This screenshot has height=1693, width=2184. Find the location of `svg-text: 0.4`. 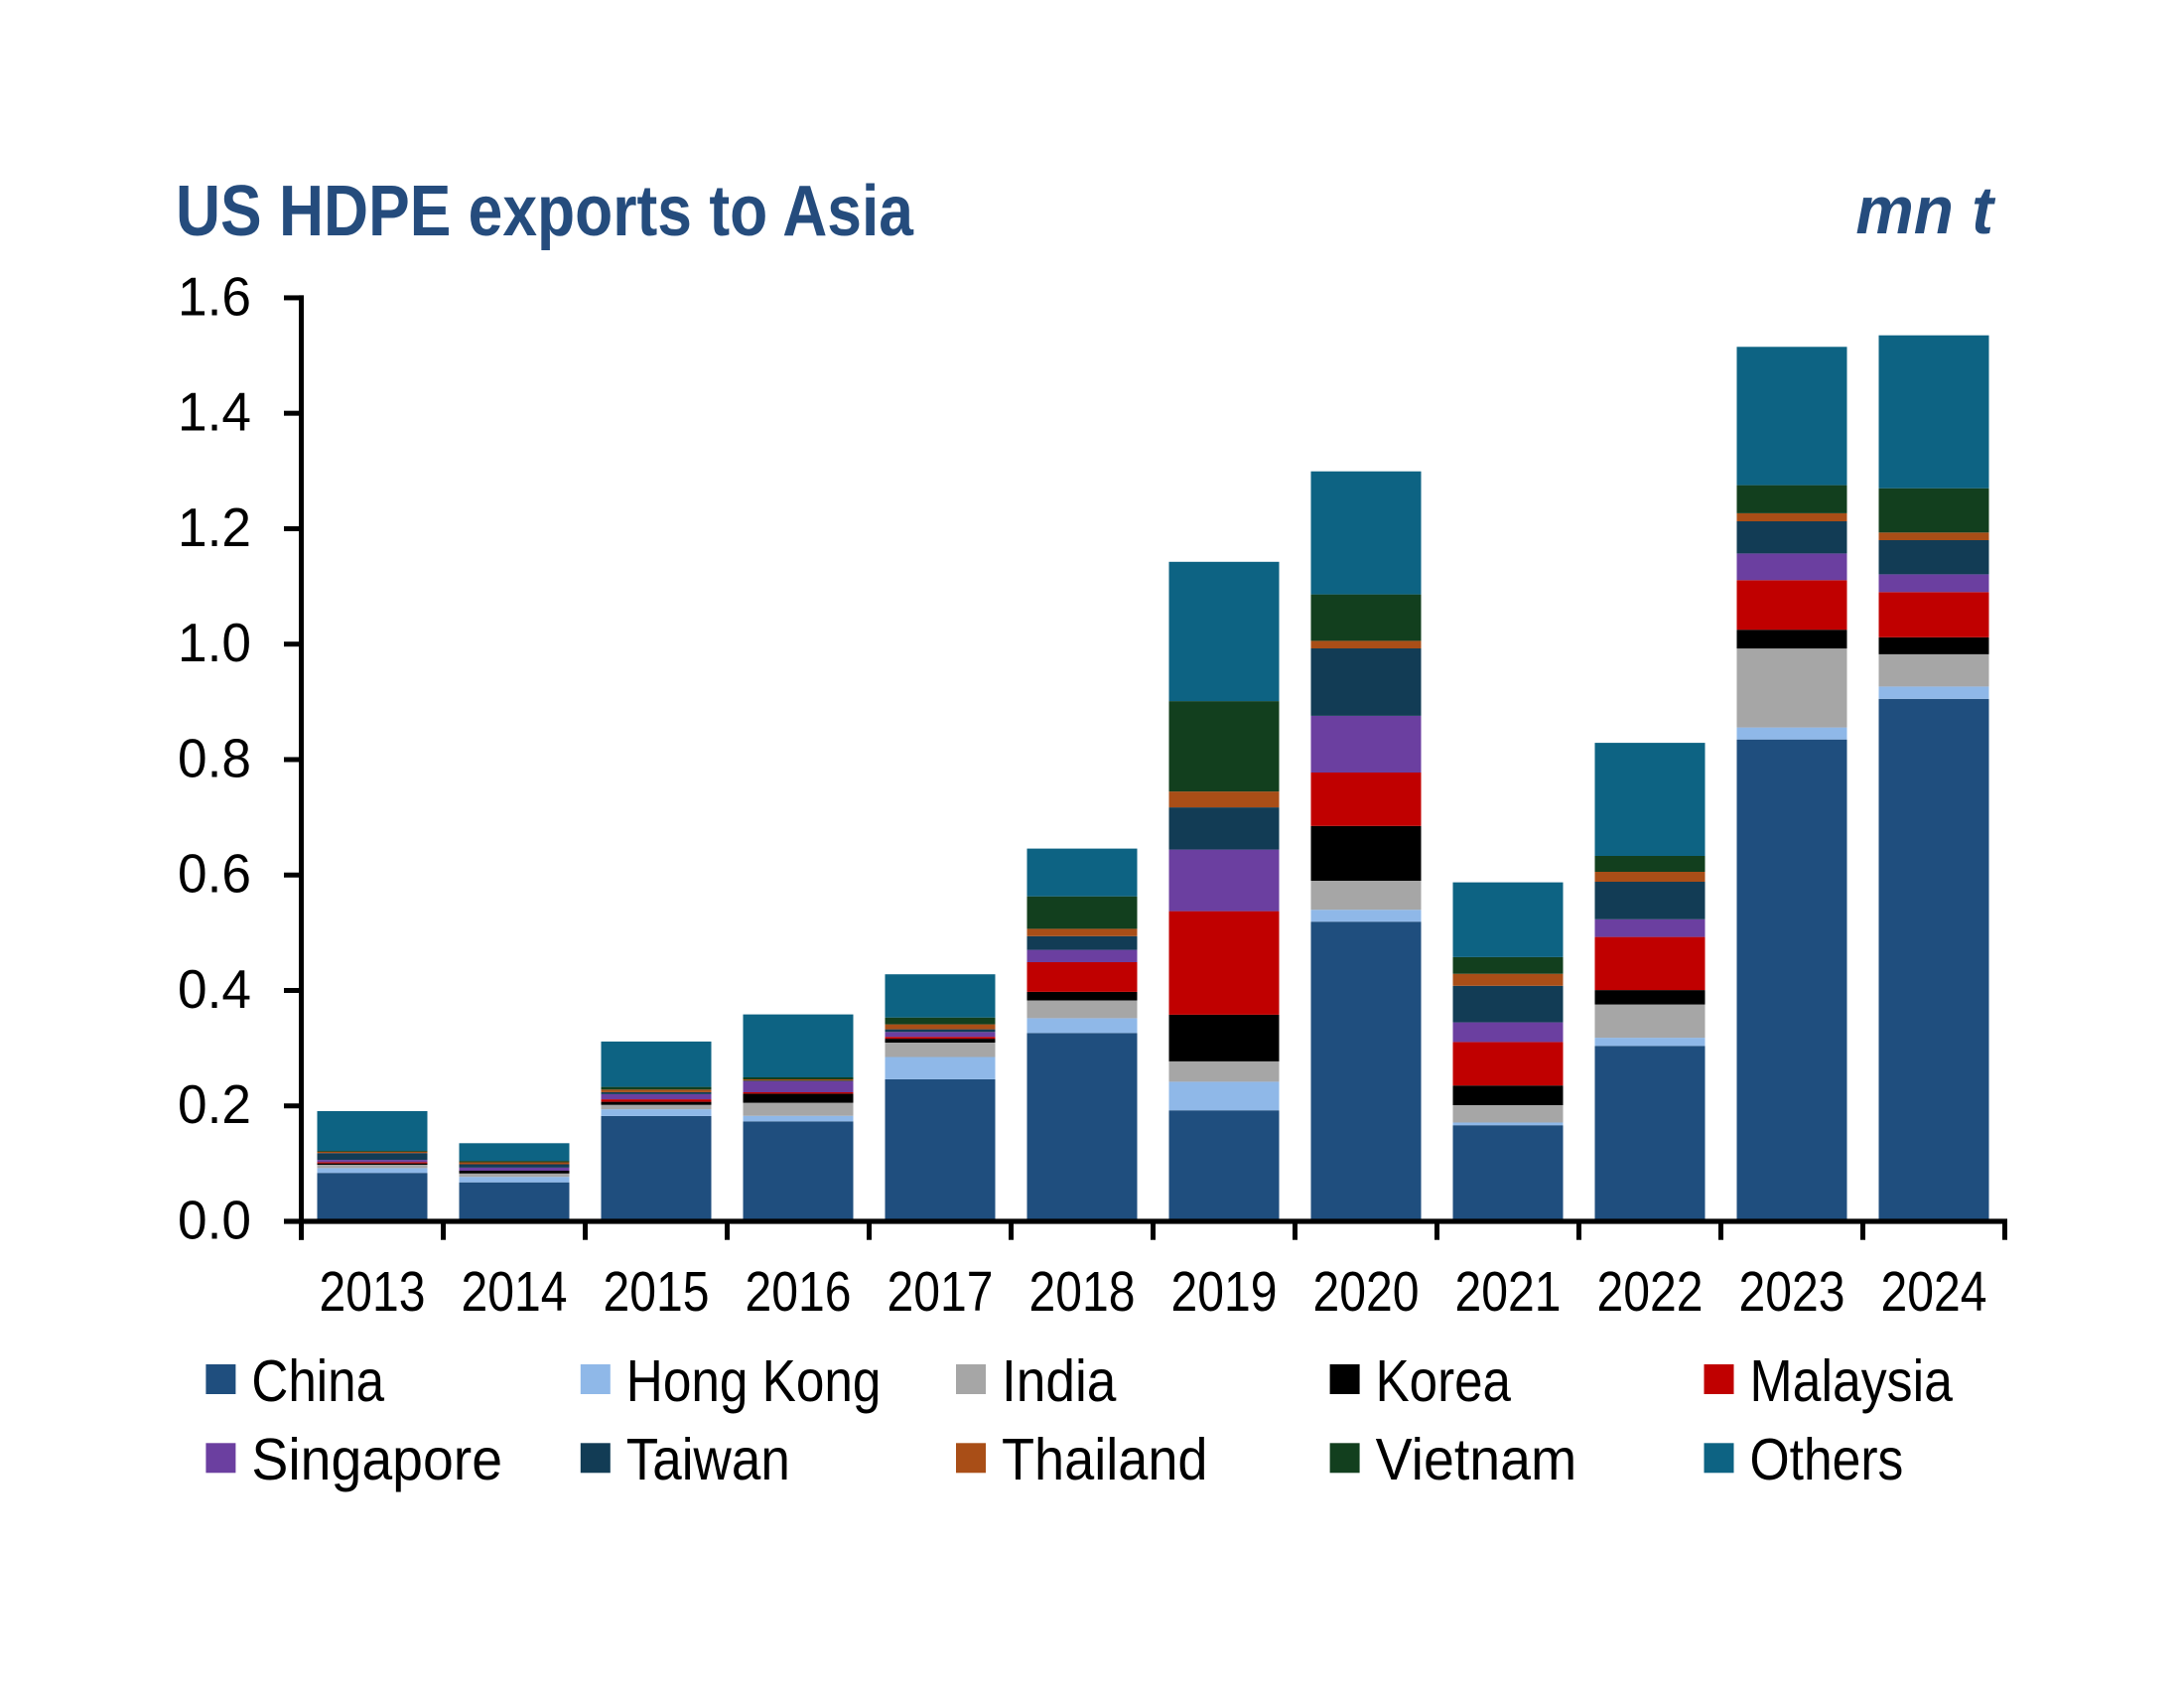

svg-text: 0.4 is located at coordinates (214, 989).